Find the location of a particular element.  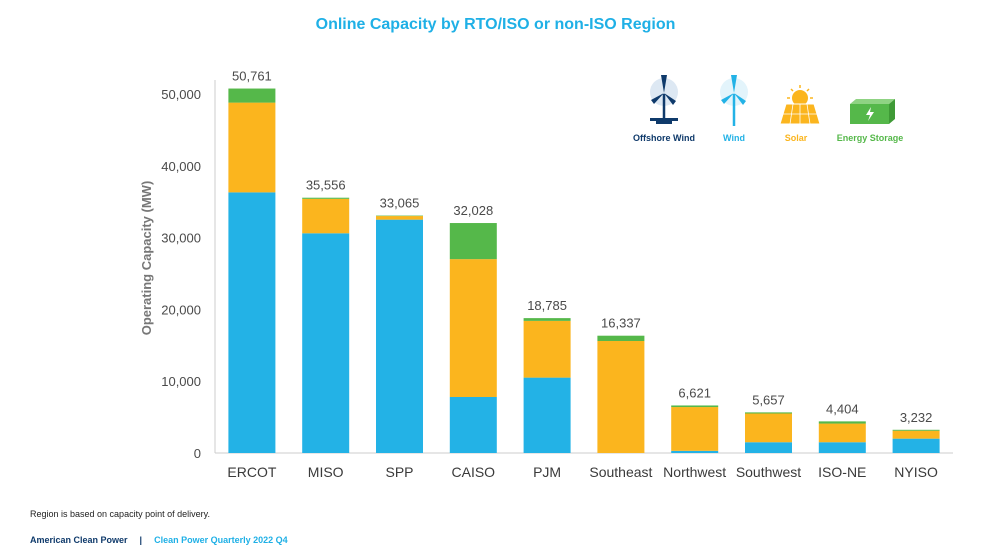

total-label-iso-ne: 4,404 is located at coordinates (842, 408).